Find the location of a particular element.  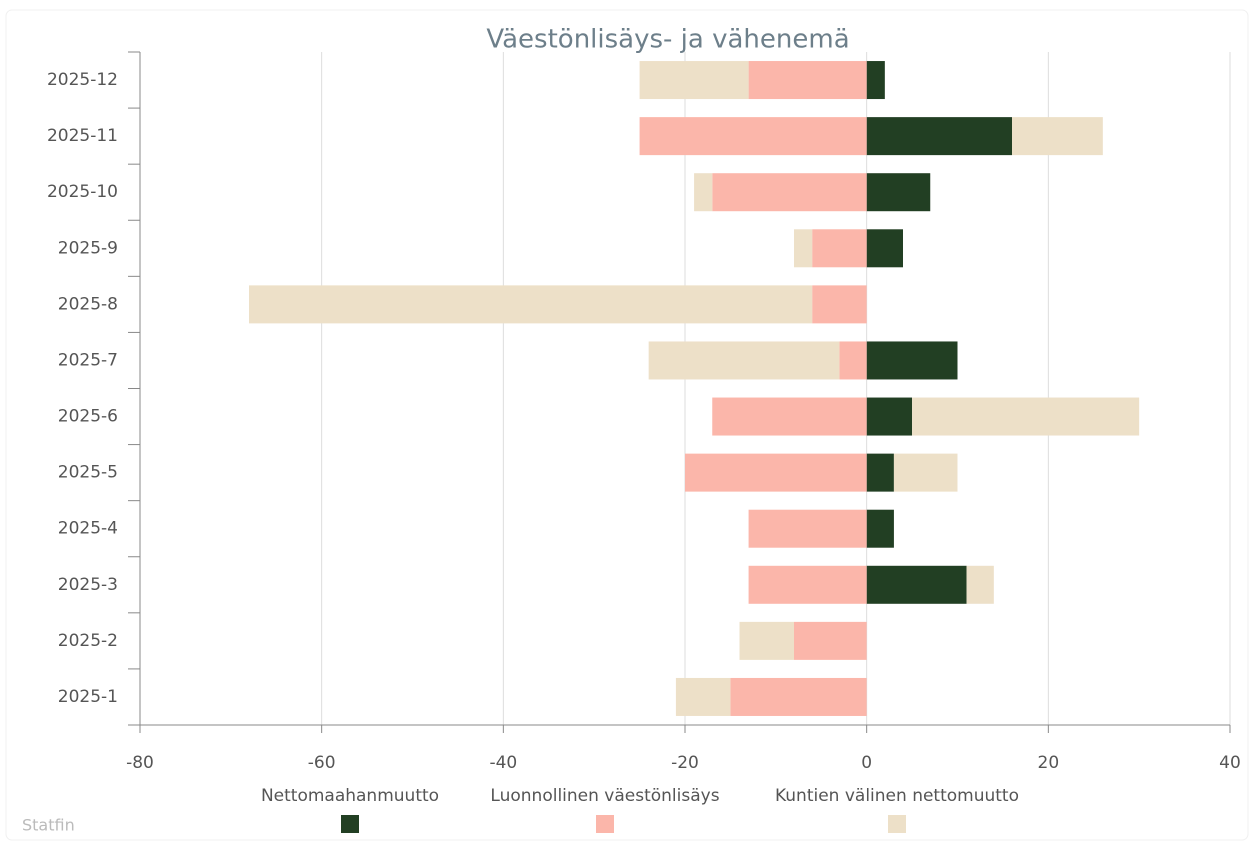

x-tick-label: -60 is located at coordinates (322, 763).